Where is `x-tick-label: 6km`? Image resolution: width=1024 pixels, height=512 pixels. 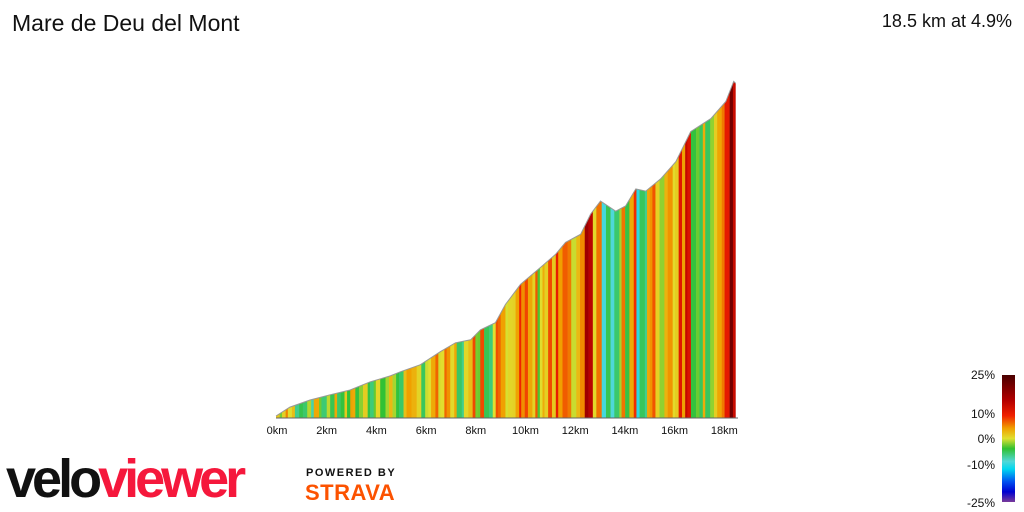 x-tick-label: 6km is located at coordinates (426, 431).